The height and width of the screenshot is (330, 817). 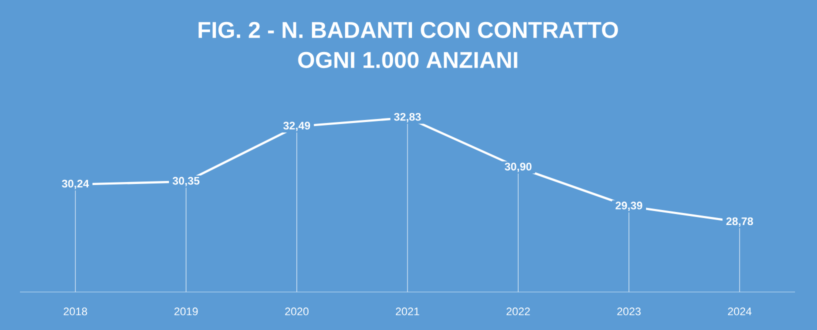 What do you see at coordinates (408, 30) in the screenshot?
I see `chart-title: FIG. 2 - N. BADANTI CON CONTRATTO` at bounding box center [408, 30].